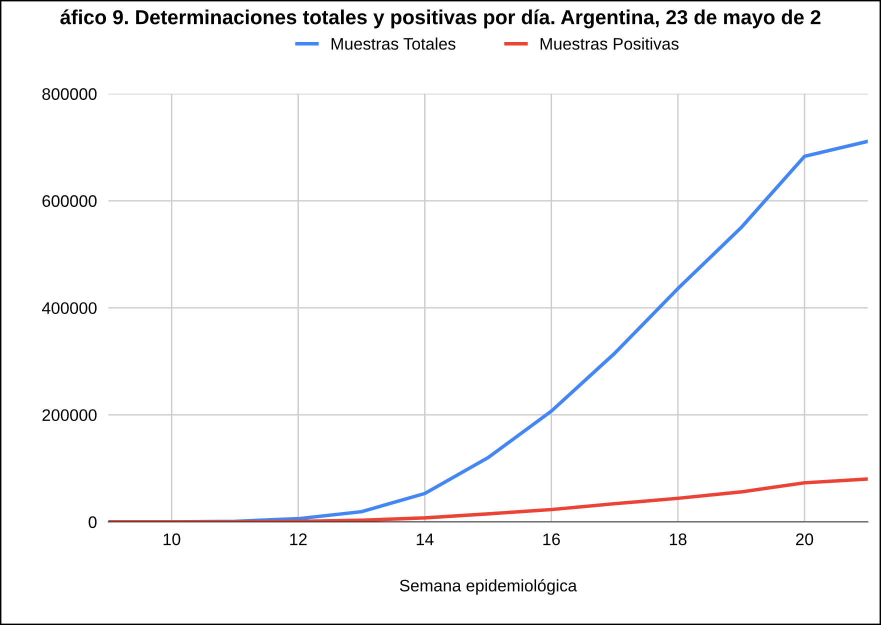 The image size is (881, 625). I want to click on y-tick-label: 0, so click(92, 522).